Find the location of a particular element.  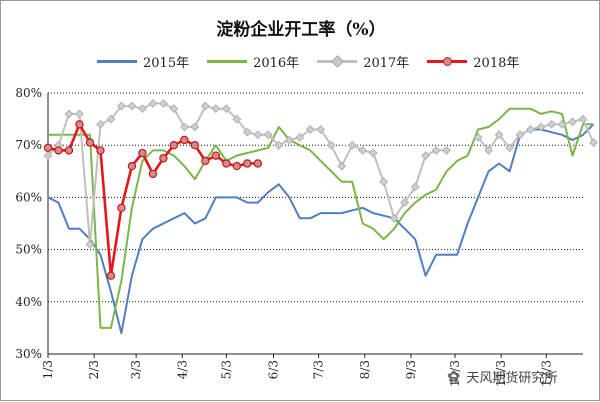

legend-item-2017: 2017年 is located at coordinates (363, 61).